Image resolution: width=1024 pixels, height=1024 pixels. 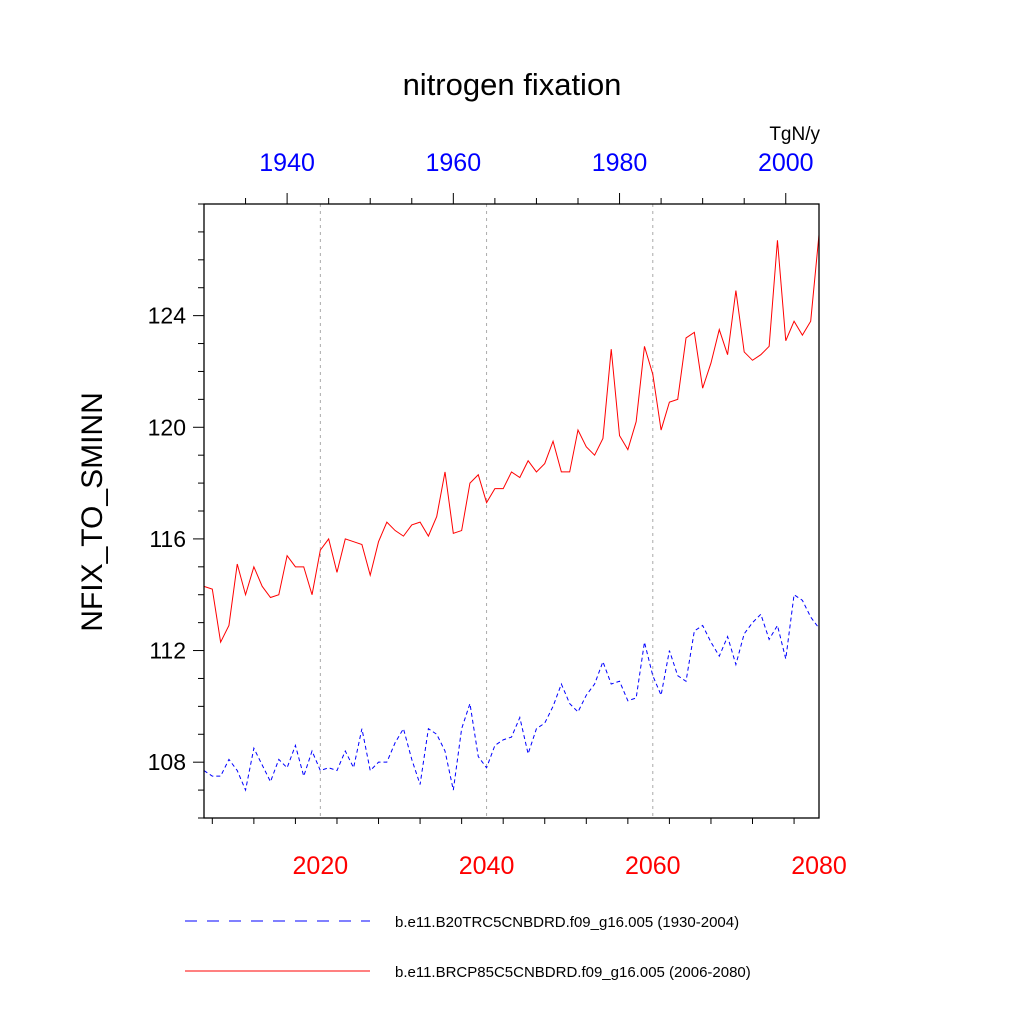 What do you see at coordinates (167, 539) in the screenshot?
I see `y-tick-label: 116` at bounding box center [167, 539].